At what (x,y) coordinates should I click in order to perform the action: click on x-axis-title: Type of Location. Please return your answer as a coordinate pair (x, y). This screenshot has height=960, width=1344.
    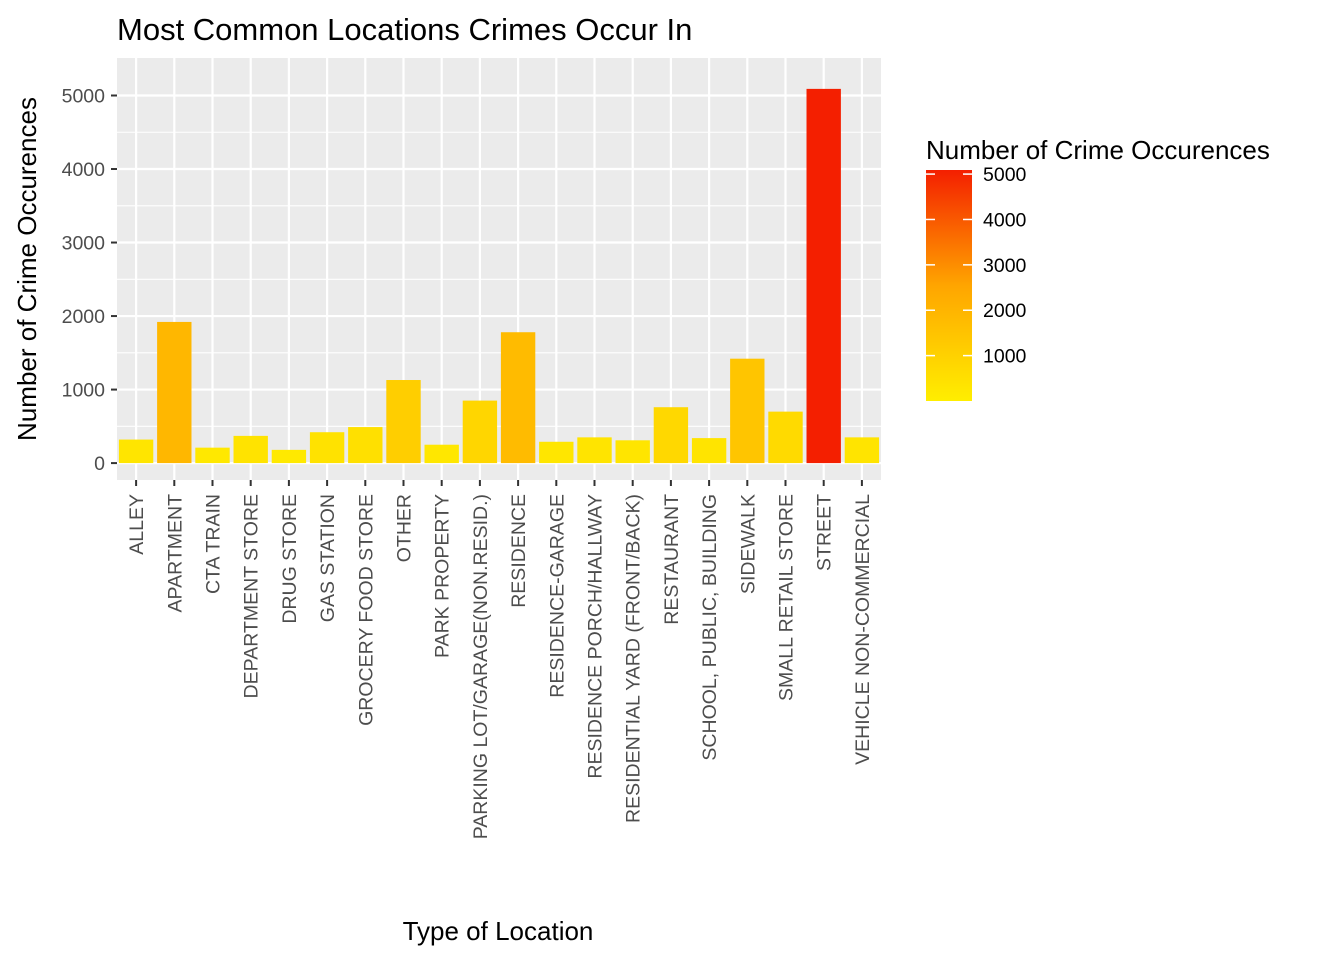
    Looking at the image, I should click on (498, 931).